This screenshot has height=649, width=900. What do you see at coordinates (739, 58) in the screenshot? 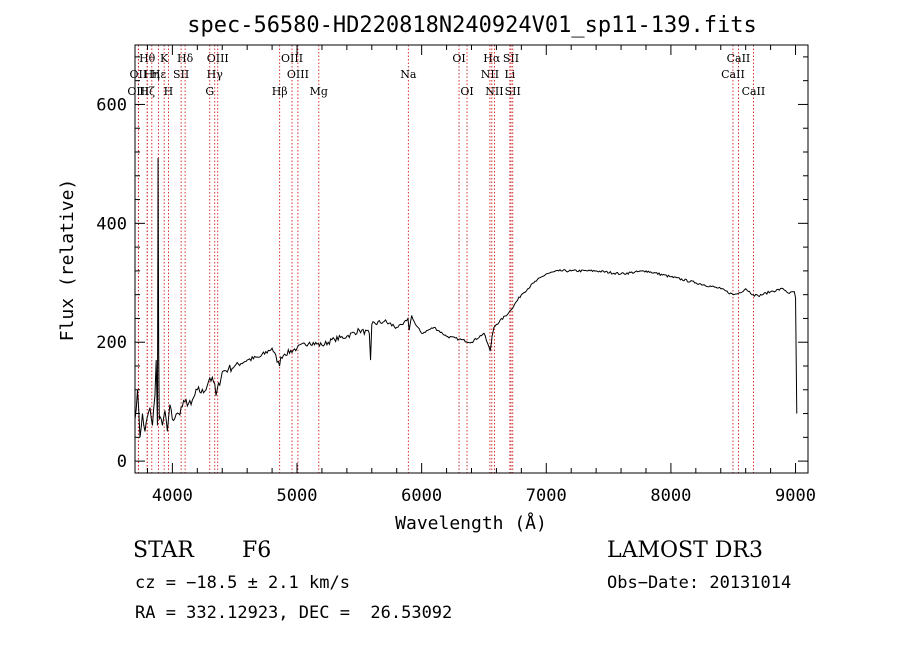
I see `line-marker-label-8: CaII` at bounding box center [739, 58].